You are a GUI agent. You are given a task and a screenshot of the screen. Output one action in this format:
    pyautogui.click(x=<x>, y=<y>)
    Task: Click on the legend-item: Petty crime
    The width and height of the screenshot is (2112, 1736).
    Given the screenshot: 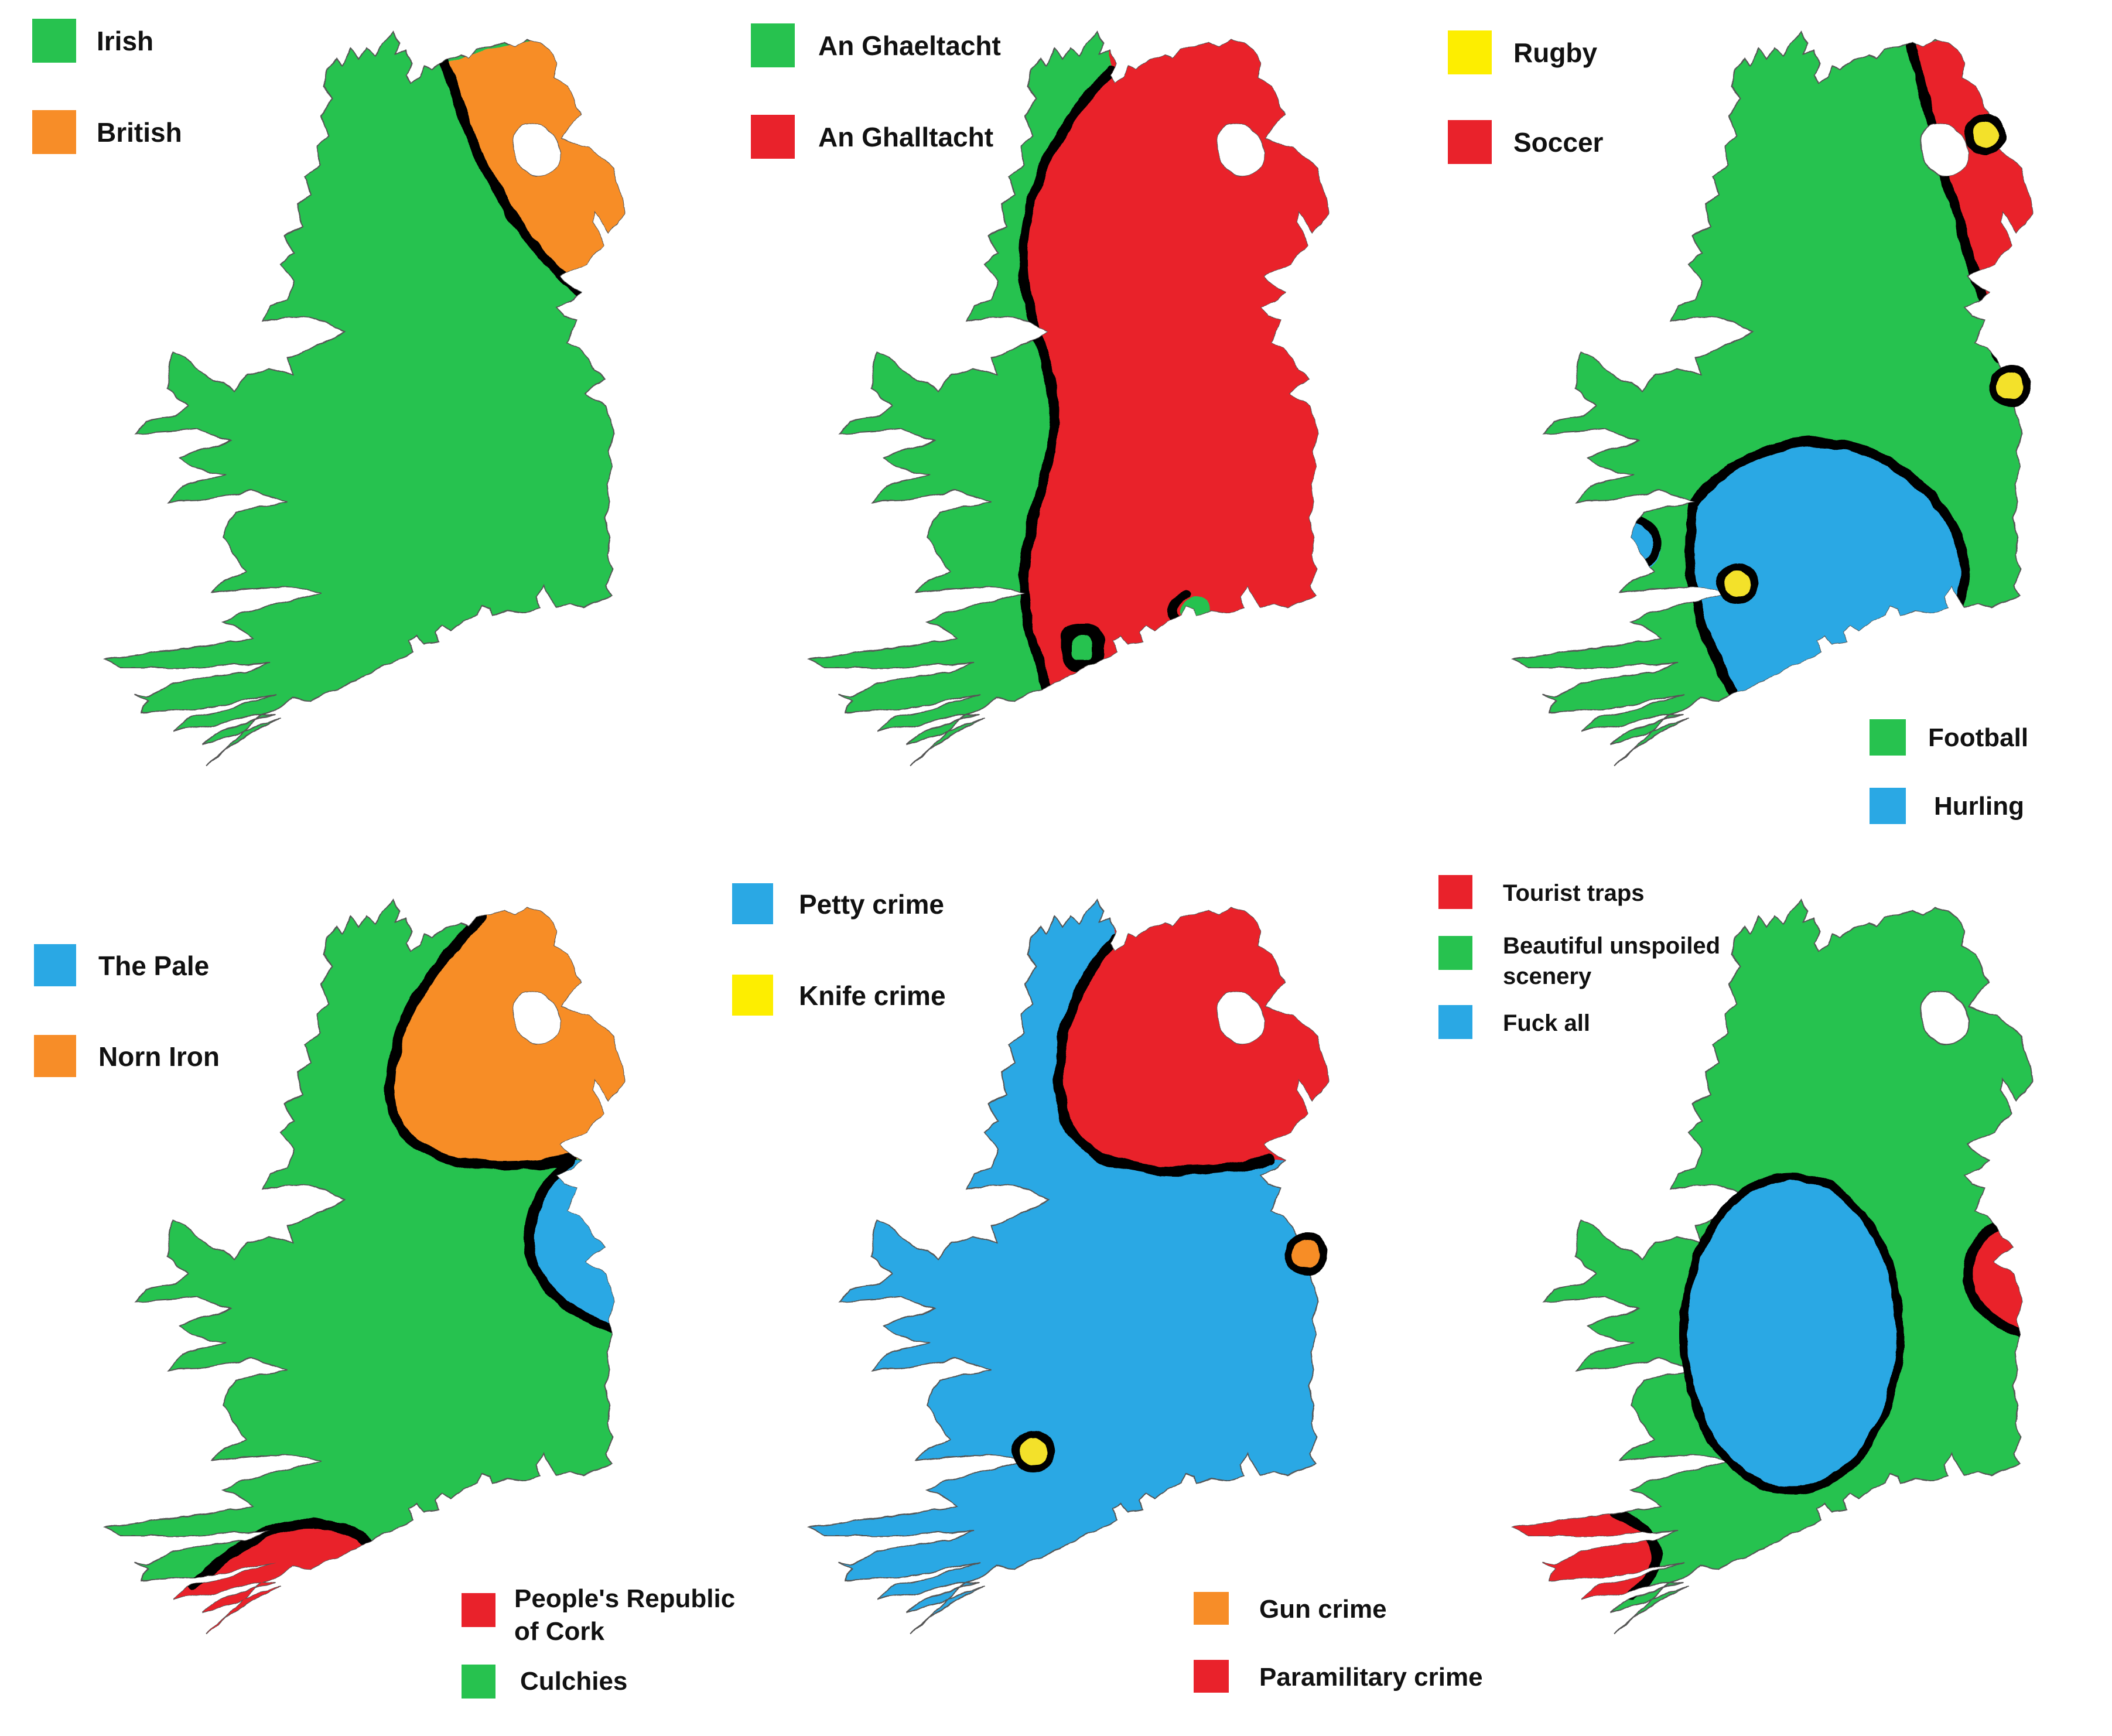 What is the action you would take?
    pyautogui.click(x=838, y=903)
    